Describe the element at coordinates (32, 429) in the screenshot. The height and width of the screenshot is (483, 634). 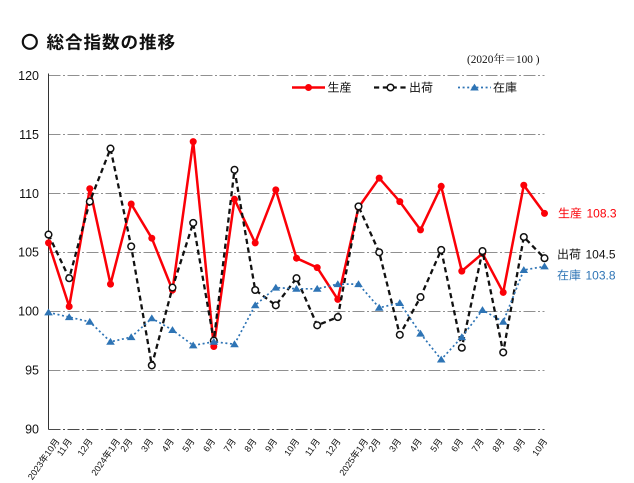
I see `svg-text: 90` at that location.